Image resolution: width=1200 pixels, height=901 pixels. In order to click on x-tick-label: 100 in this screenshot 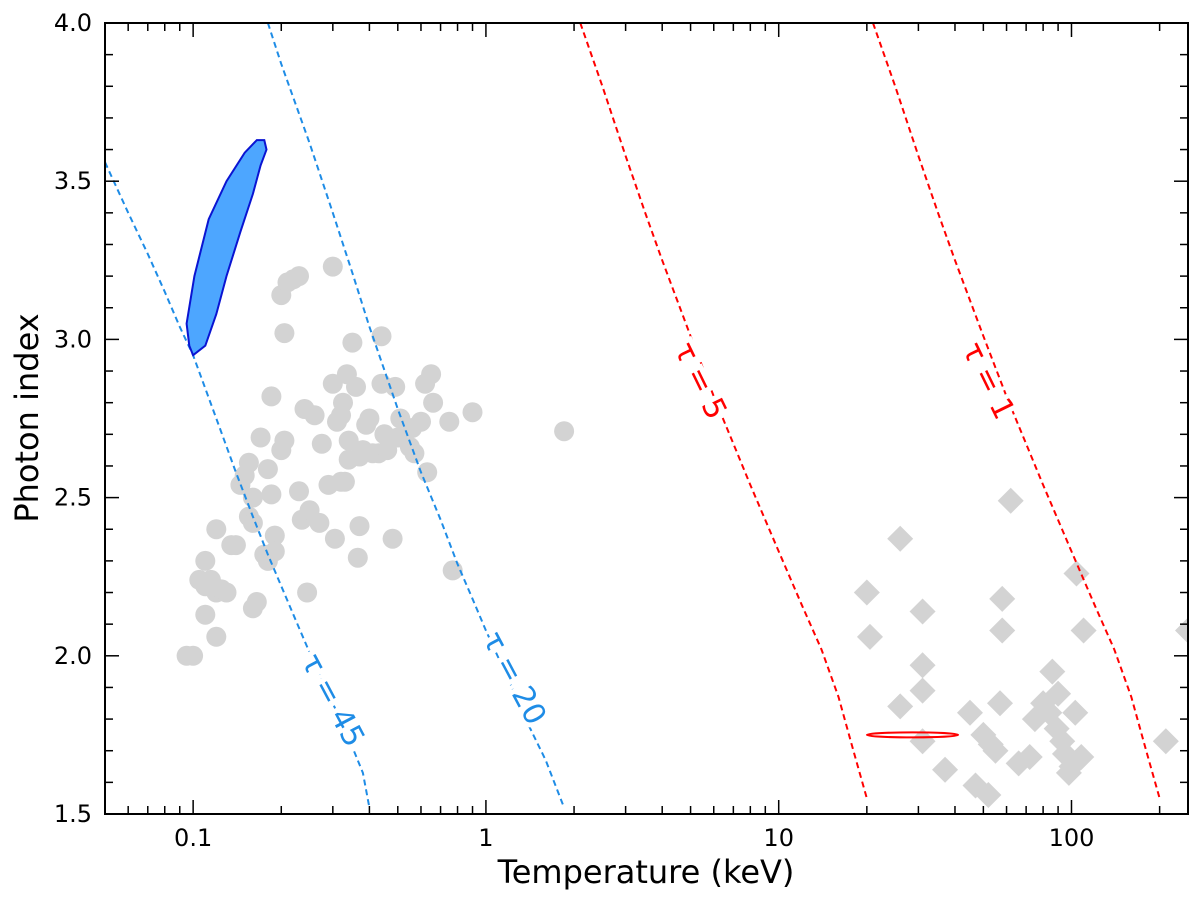, I will do `click(1072, 838)`.